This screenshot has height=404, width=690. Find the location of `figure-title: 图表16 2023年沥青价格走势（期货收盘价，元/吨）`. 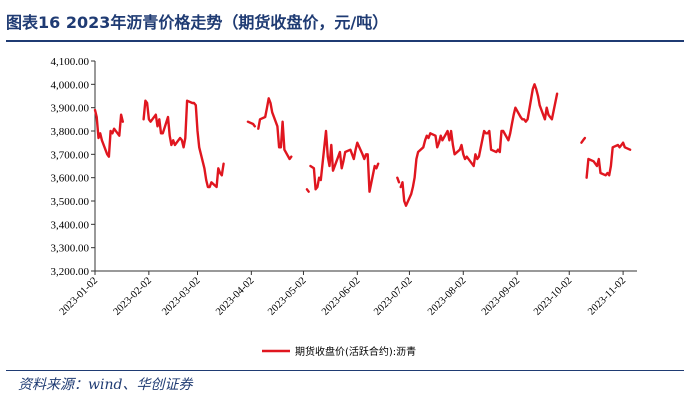

figure-title: 图表16 2023年沥青价格走势（期货收盘价，元/吨） is located at coordinates (197, 22).